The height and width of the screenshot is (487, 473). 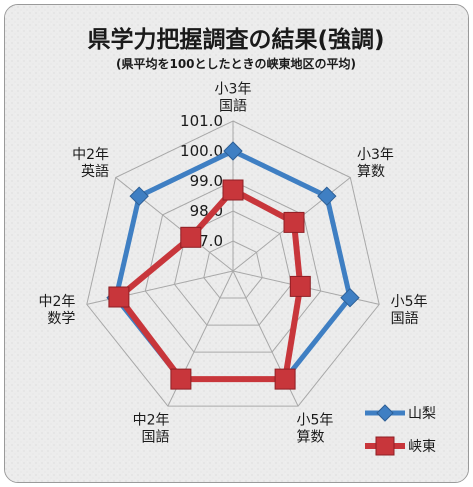 I want to click on category-label: 中2年数学, so click(x=56, y=310).